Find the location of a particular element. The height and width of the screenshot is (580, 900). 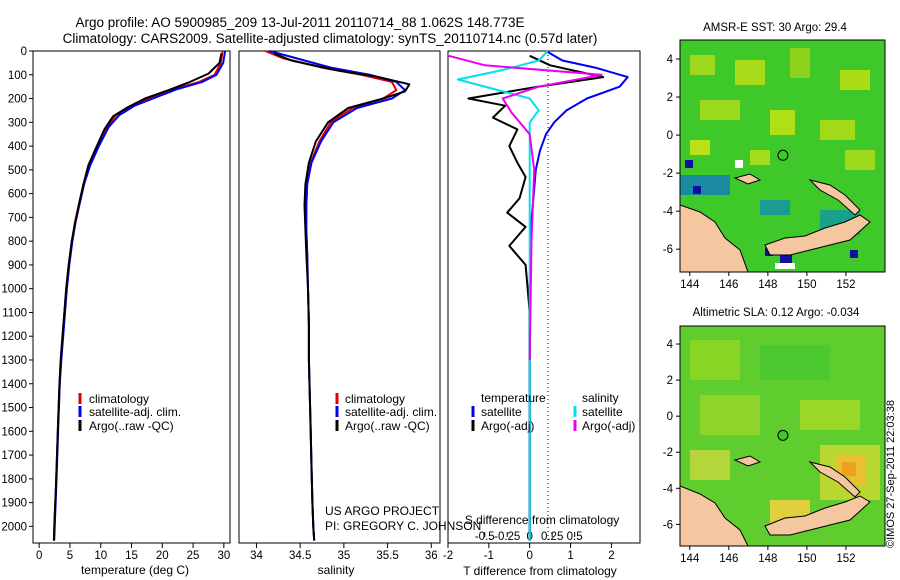

sla-map-title: Altimetric SLA: 0.12 Argo: -0.034 is located at coordinates (776, 313).